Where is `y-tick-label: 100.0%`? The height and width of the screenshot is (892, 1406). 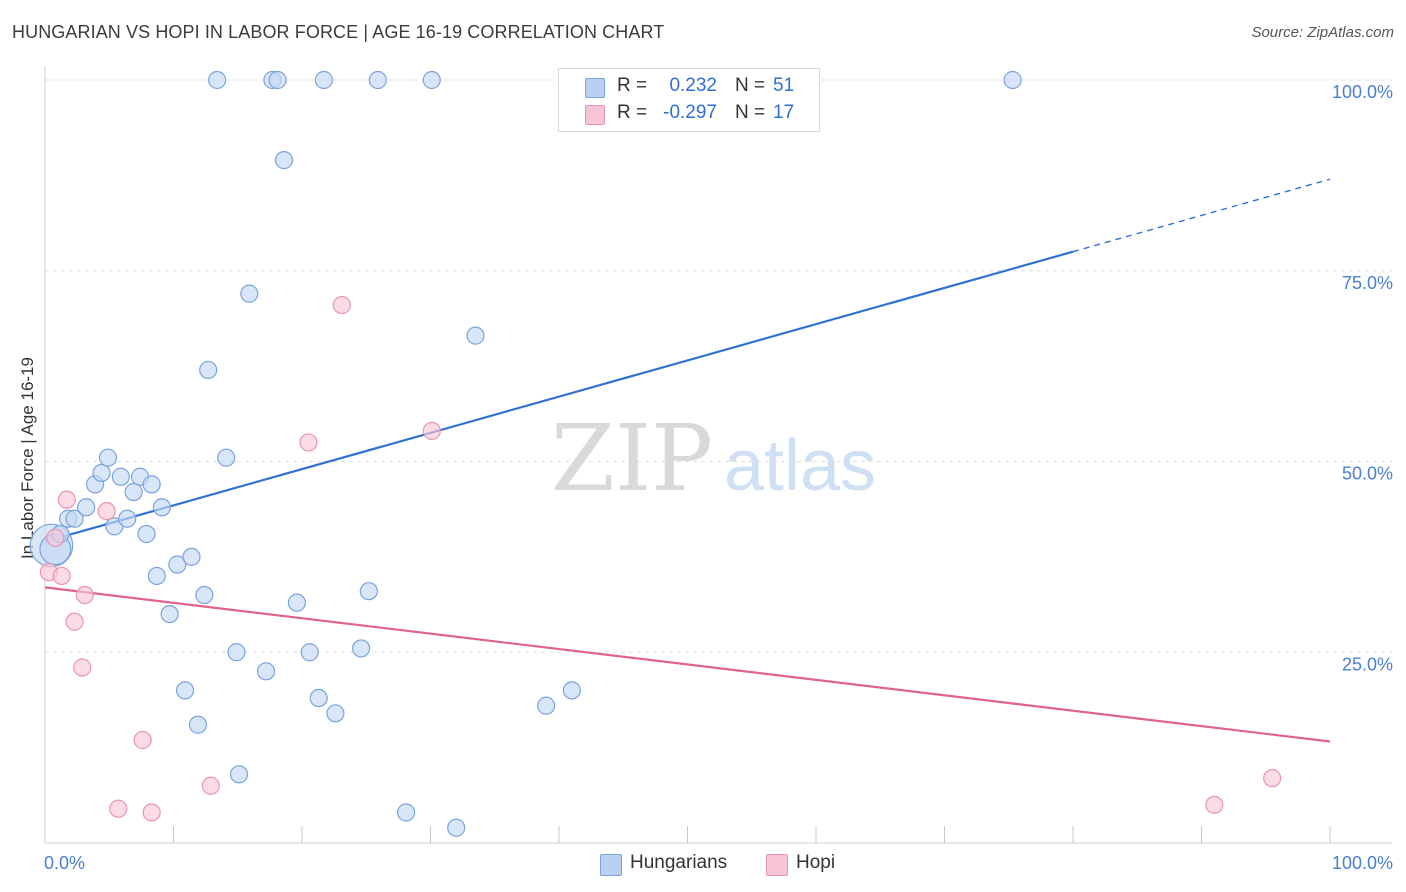 y-tick-label: 100.0% is located at coordinates (1362, 92).